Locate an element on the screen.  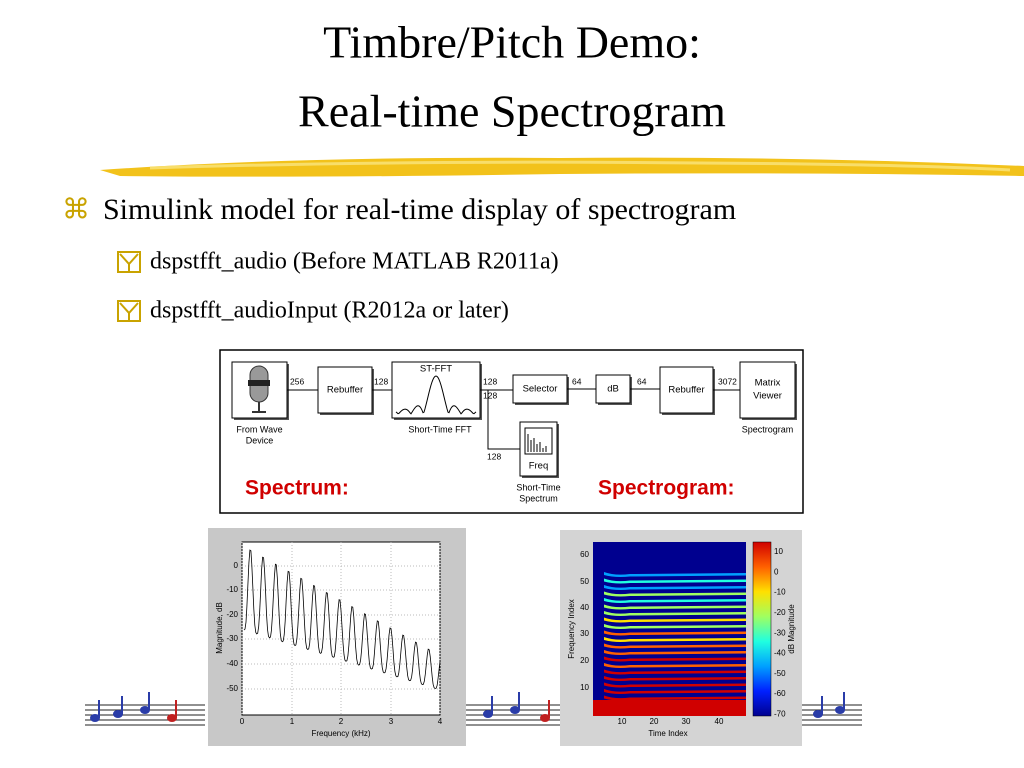
x-axis-label: Time Index is located at coordinates (667, 733).